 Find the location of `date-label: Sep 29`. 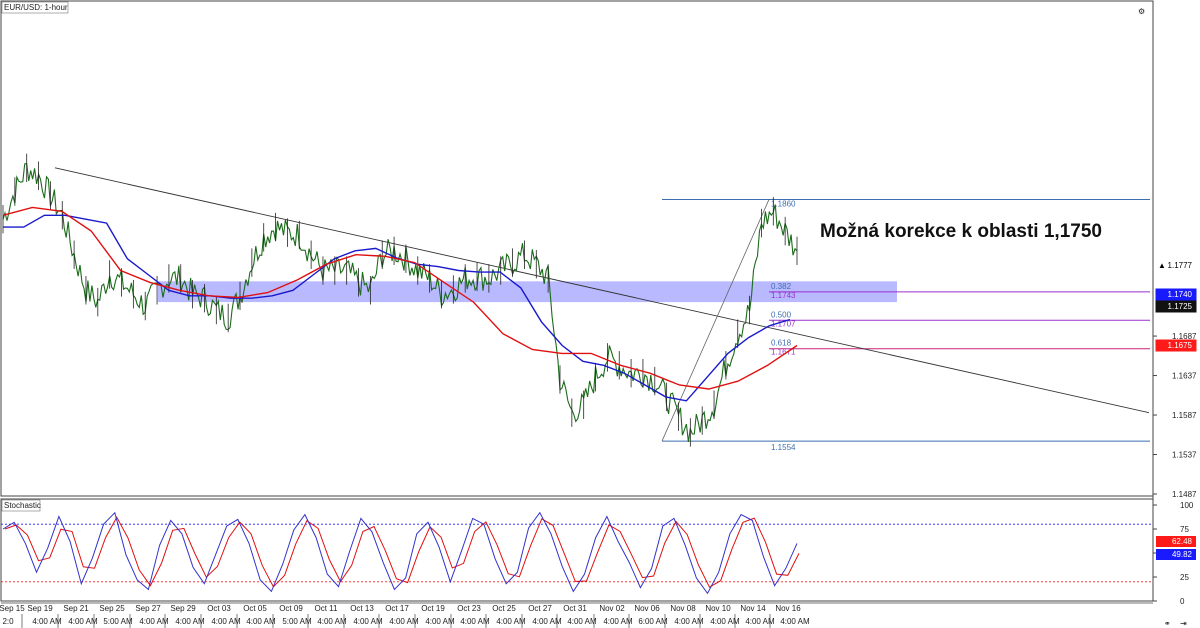

date-label: Sep 29 is located at coordinates (183, 608).